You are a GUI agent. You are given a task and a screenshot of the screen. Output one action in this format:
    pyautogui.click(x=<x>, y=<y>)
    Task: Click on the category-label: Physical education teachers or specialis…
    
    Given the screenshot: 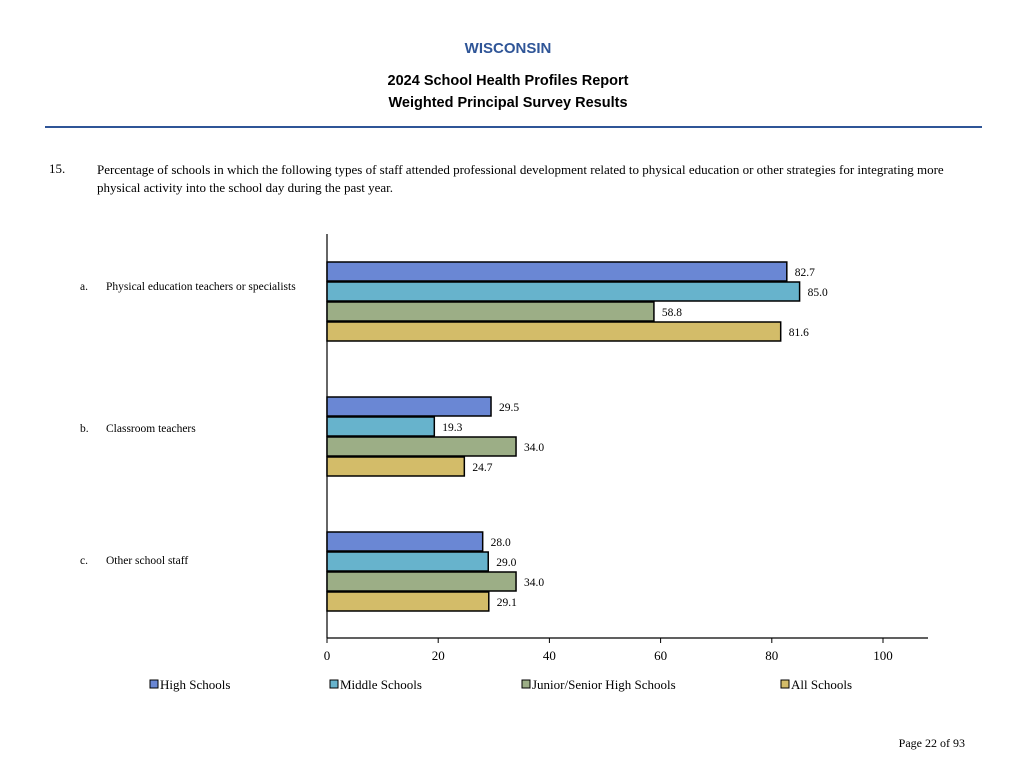 What is the action you would take?
    pyautogui.click(x=201, y=287)
    